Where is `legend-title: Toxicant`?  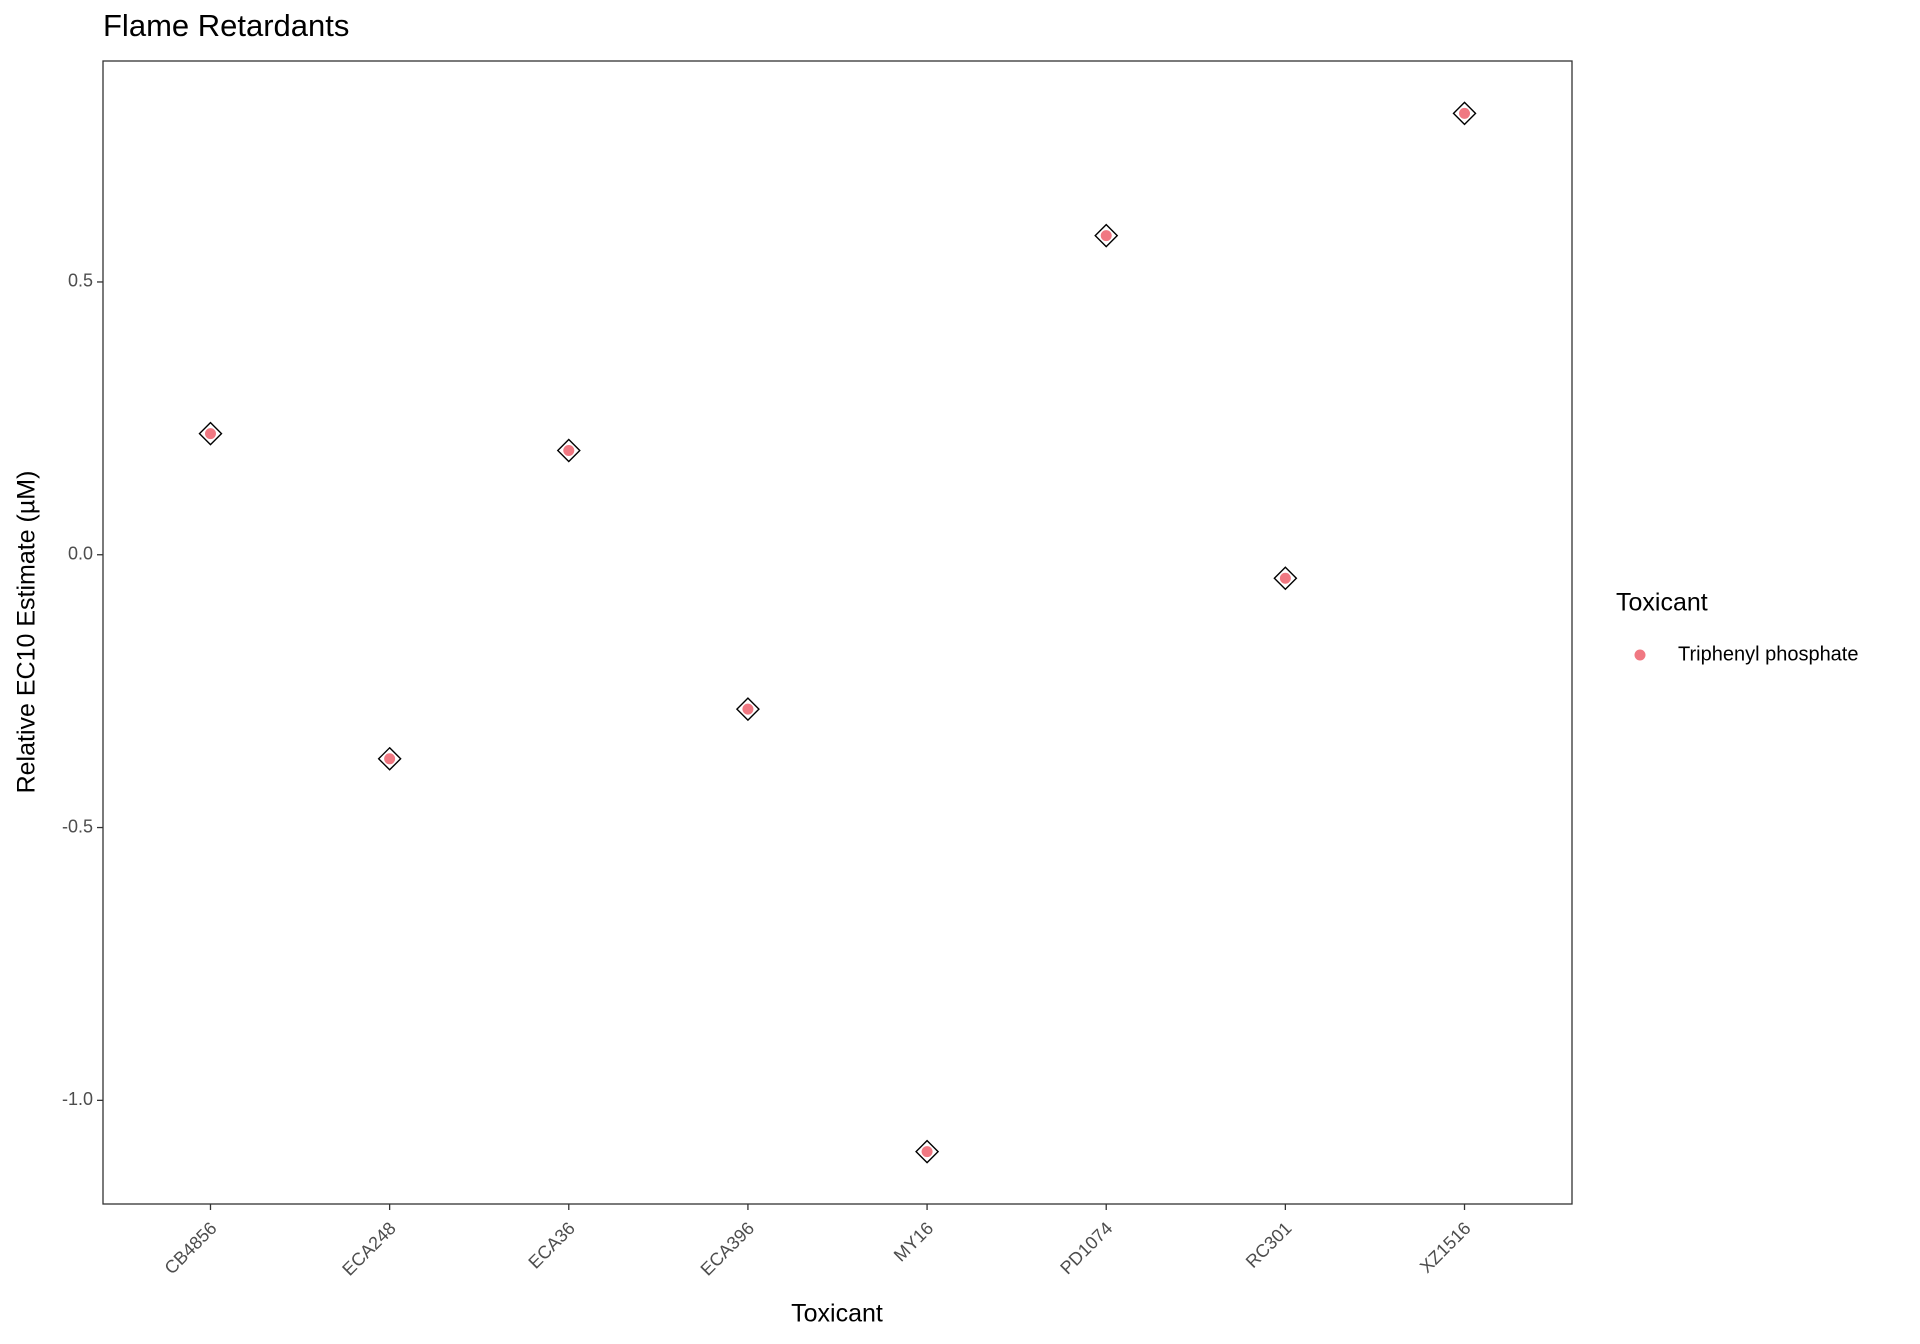 legend-title: Toxicant is located at coordinates (1662, 603).